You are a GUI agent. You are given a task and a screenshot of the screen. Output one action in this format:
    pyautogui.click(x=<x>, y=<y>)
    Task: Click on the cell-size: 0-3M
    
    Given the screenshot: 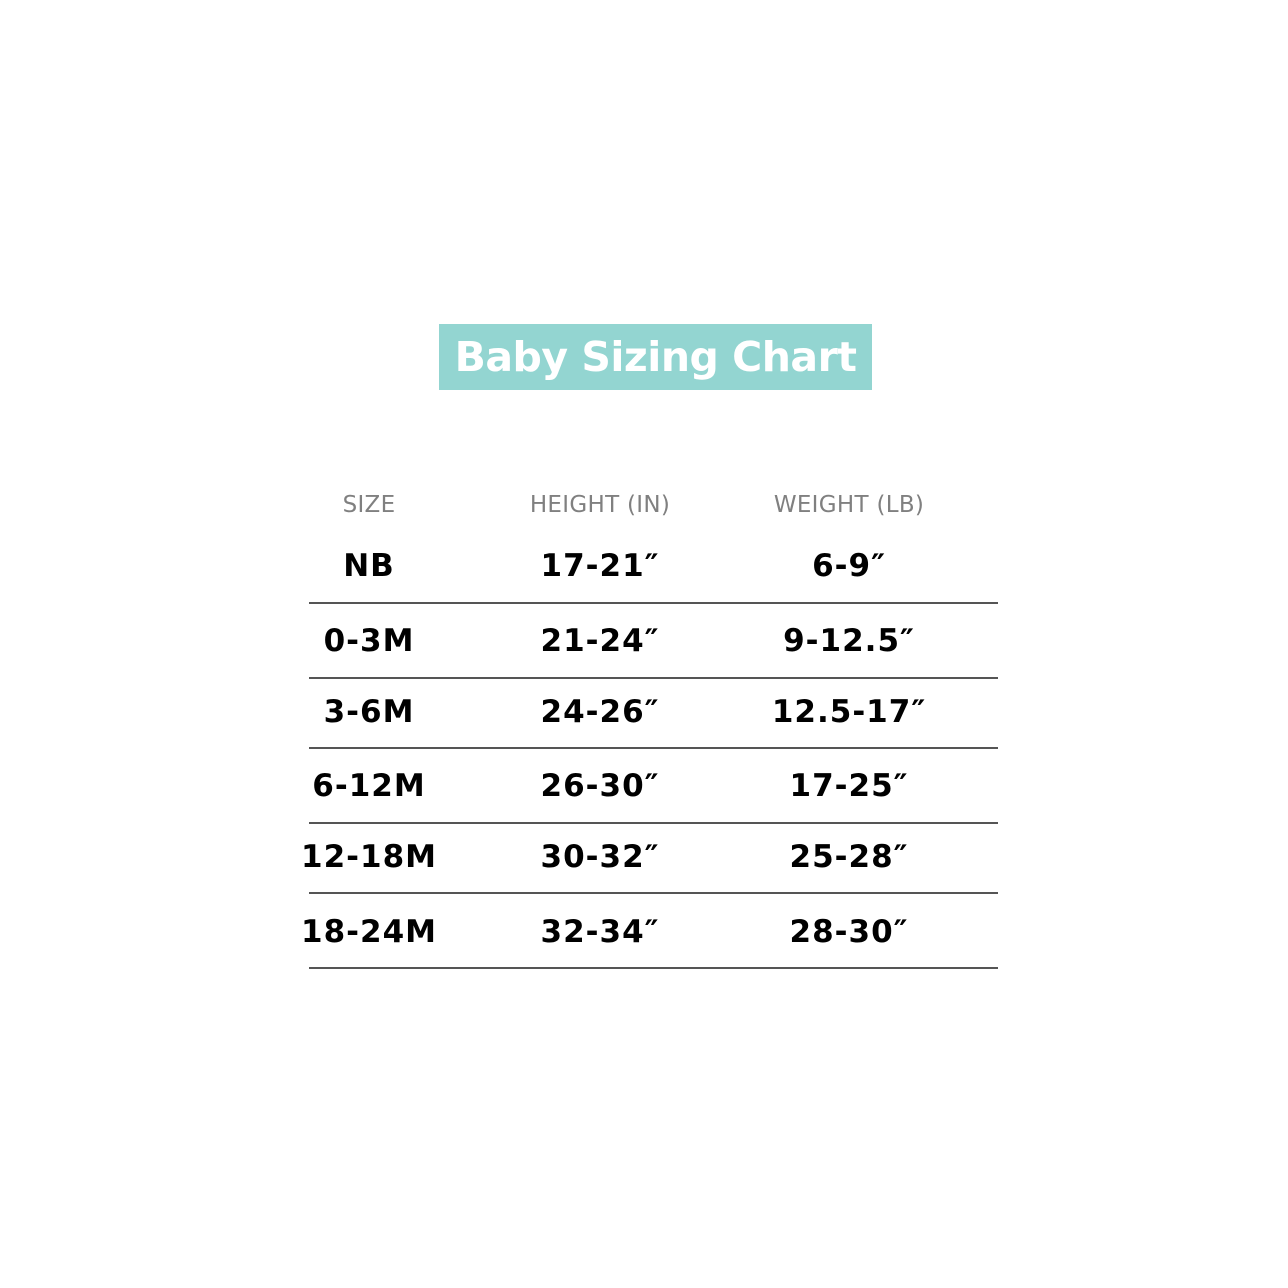 What is the action you would take?
    pyautogui.click(x=369, y=641)
    